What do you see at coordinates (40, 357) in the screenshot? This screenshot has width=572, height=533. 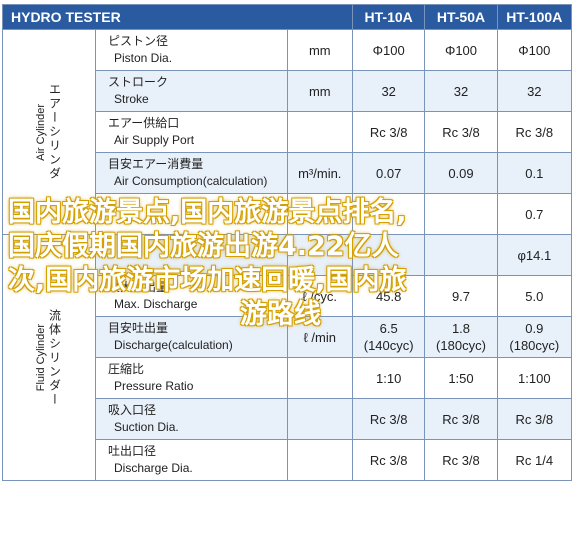 I see `group-label-en: Fluid Cylinder` at bounding box center [40, 357].